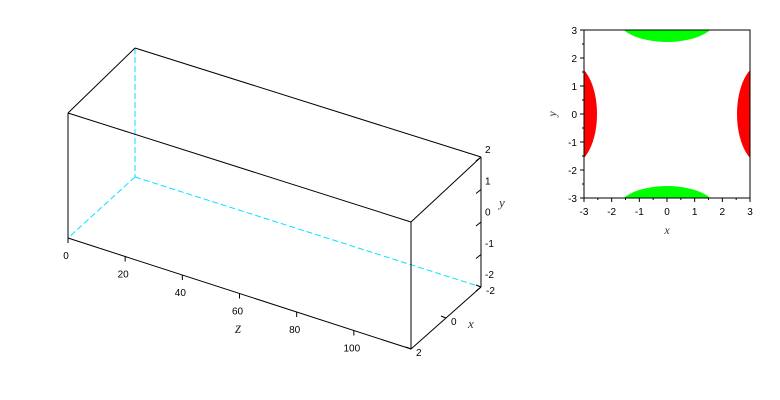 The image size is (780, 400). Describe the element at coordinates (572, 199) in the screenshot. I see `y-tick-label: -3` at that location.